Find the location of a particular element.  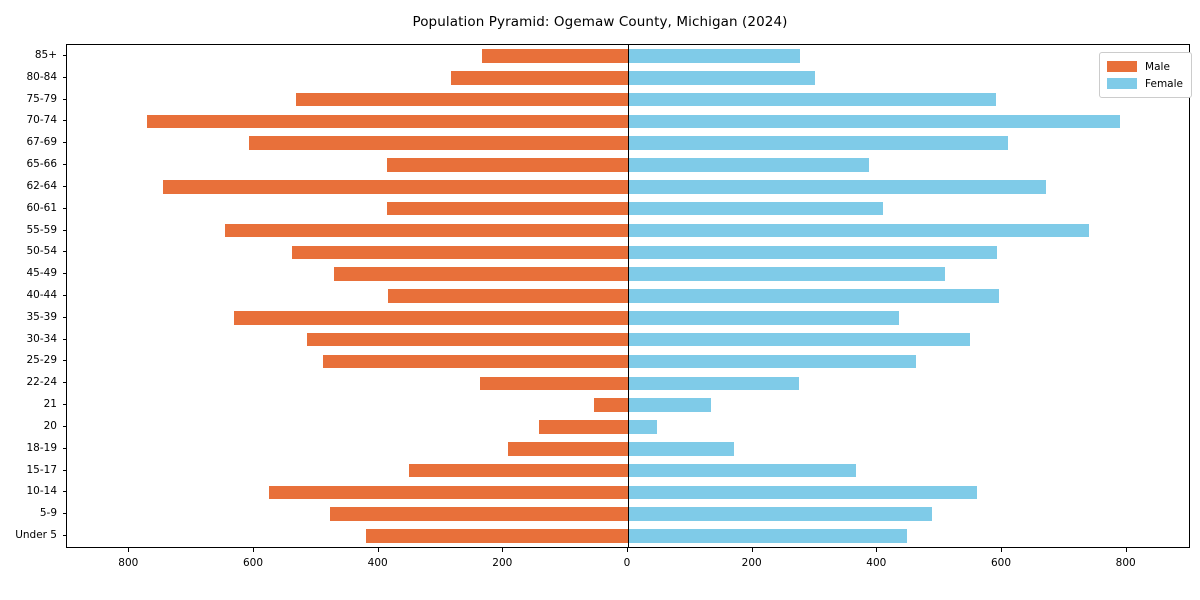

y-axis-tick-label: 50-54 is located at coordinates (41, 251).